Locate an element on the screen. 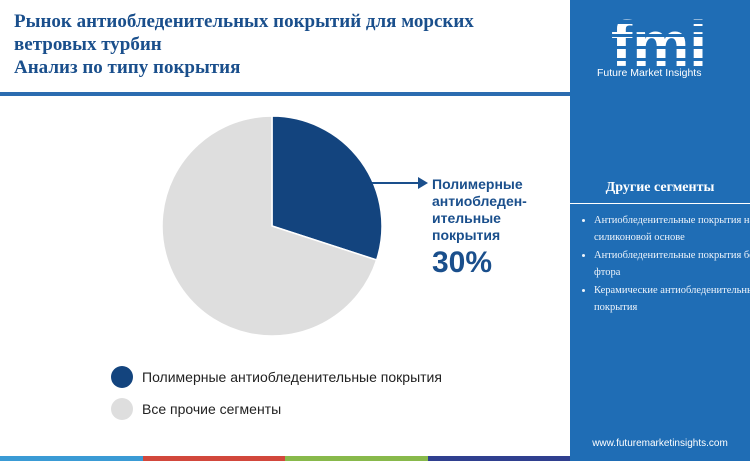 The image size is (750, 461). legend-label: Полимерные антиобледенительные покрытия is located at coordinates (292, 377).